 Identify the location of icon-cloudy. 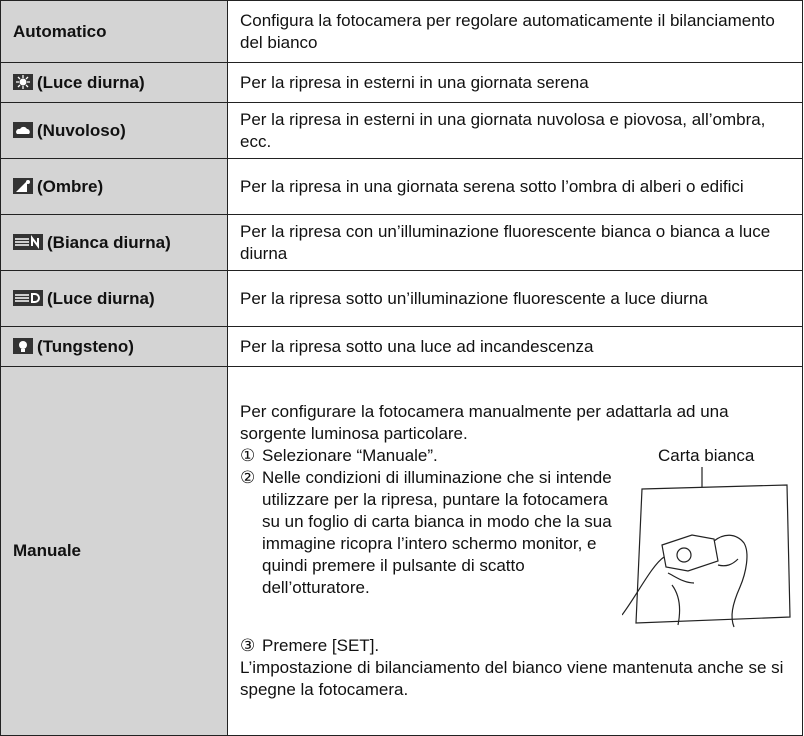
(23, 129).